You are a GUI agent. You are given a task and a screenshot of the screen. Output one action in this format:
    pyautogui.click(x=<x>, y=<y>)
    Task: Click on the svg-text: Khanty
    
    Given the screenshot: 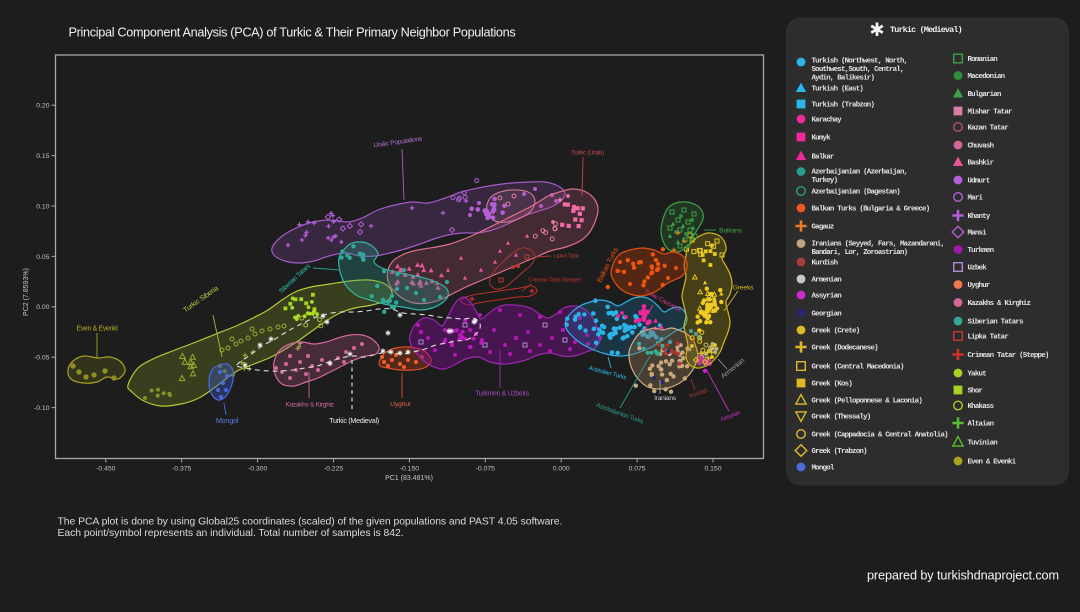 What is the action you would take?
    pyautogui.click(x=979, y=217)
    